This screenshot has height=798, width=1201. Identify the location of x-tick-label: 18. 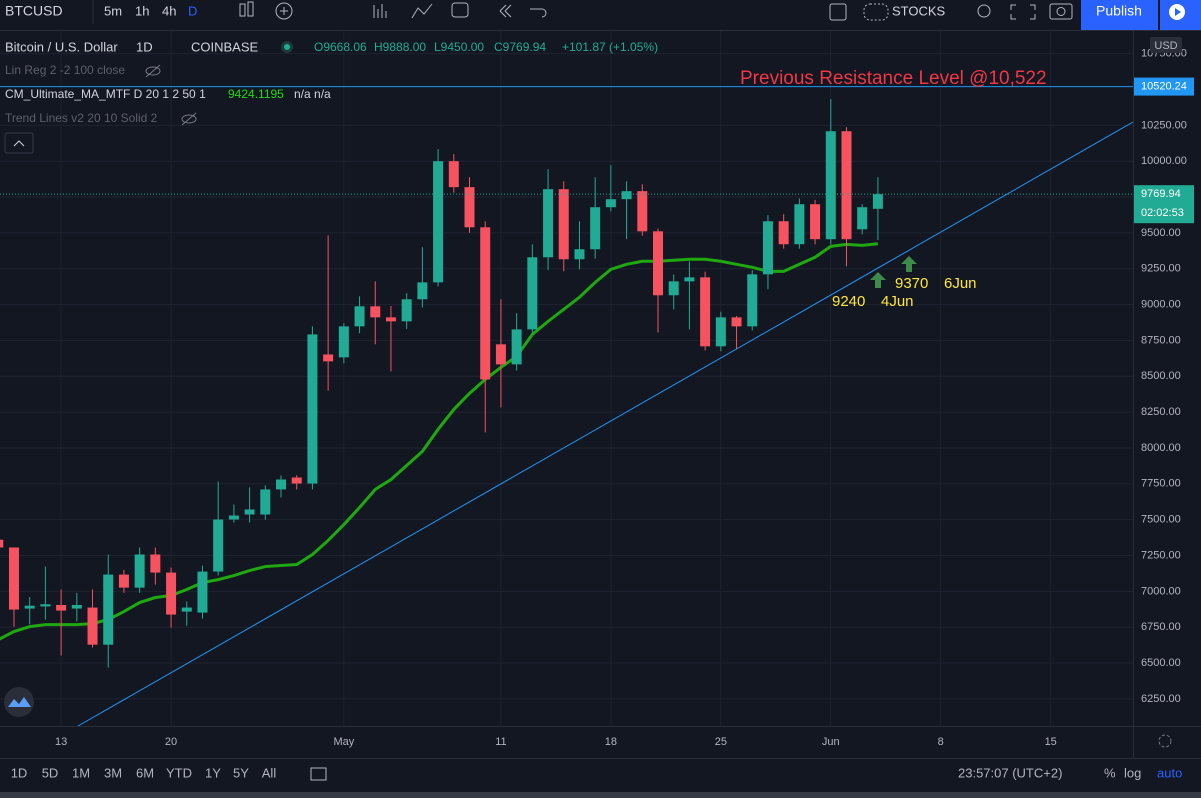
(611, 742).